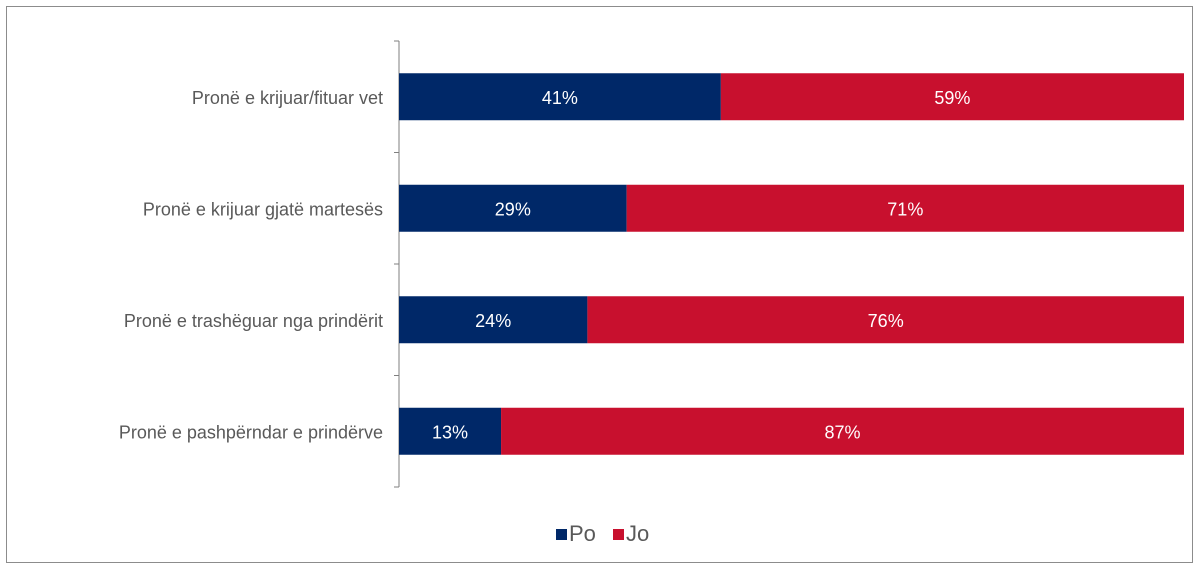 Image resolution: width=1202 pixels, height=571 pixels. I want to click on data-label: 24%, so click(493, 321).